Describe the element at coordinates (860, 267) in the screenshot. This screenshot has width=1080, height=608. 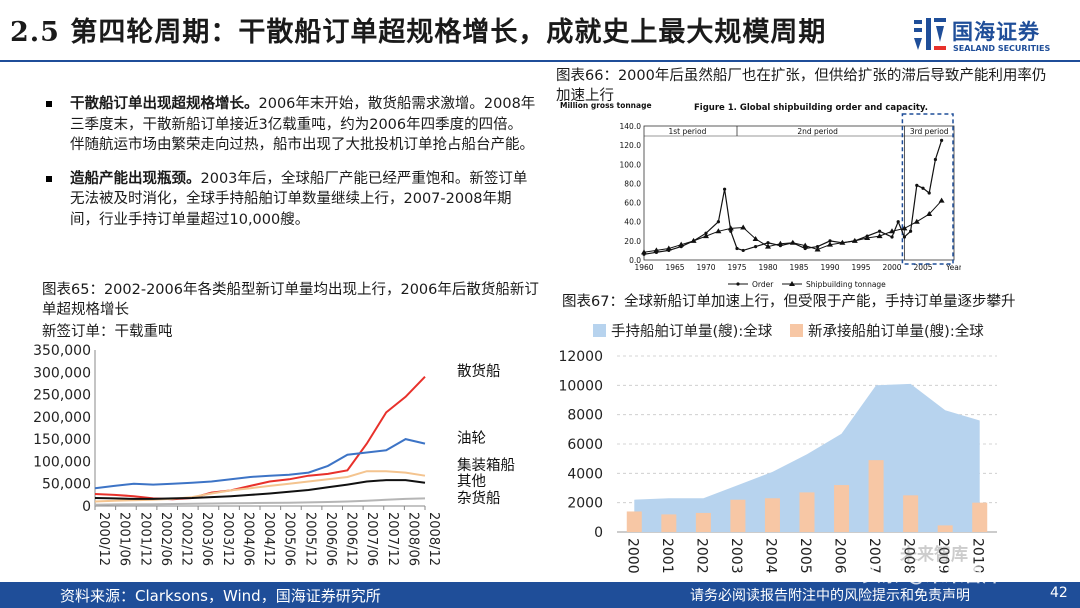
I see `x-tick-label: 1995` at that location.